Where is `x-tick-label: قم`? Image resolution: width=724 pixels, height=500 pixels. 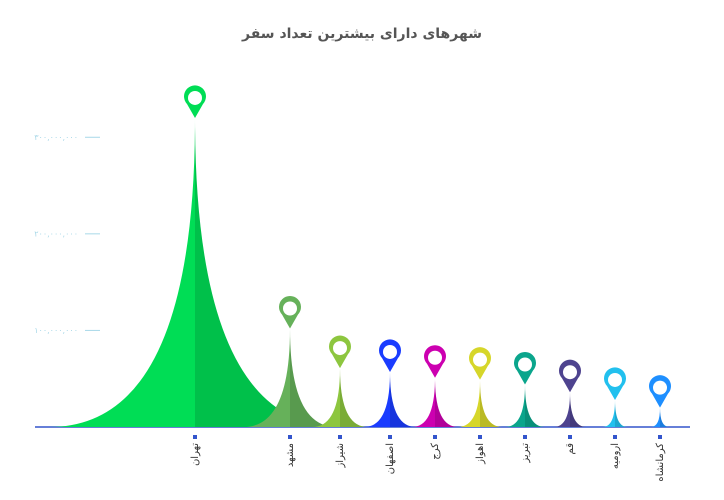 x-tick-label: قم is located at coordinates (570, 449).